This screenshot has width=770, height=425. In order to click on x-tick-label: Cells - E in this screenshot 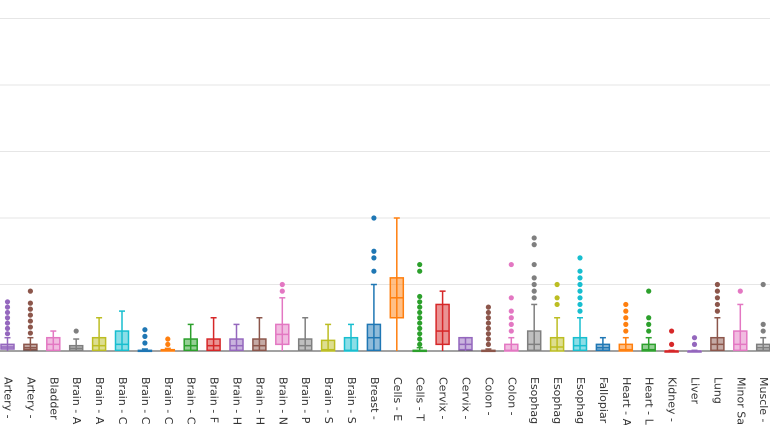, I will do `click(397, 399)`.